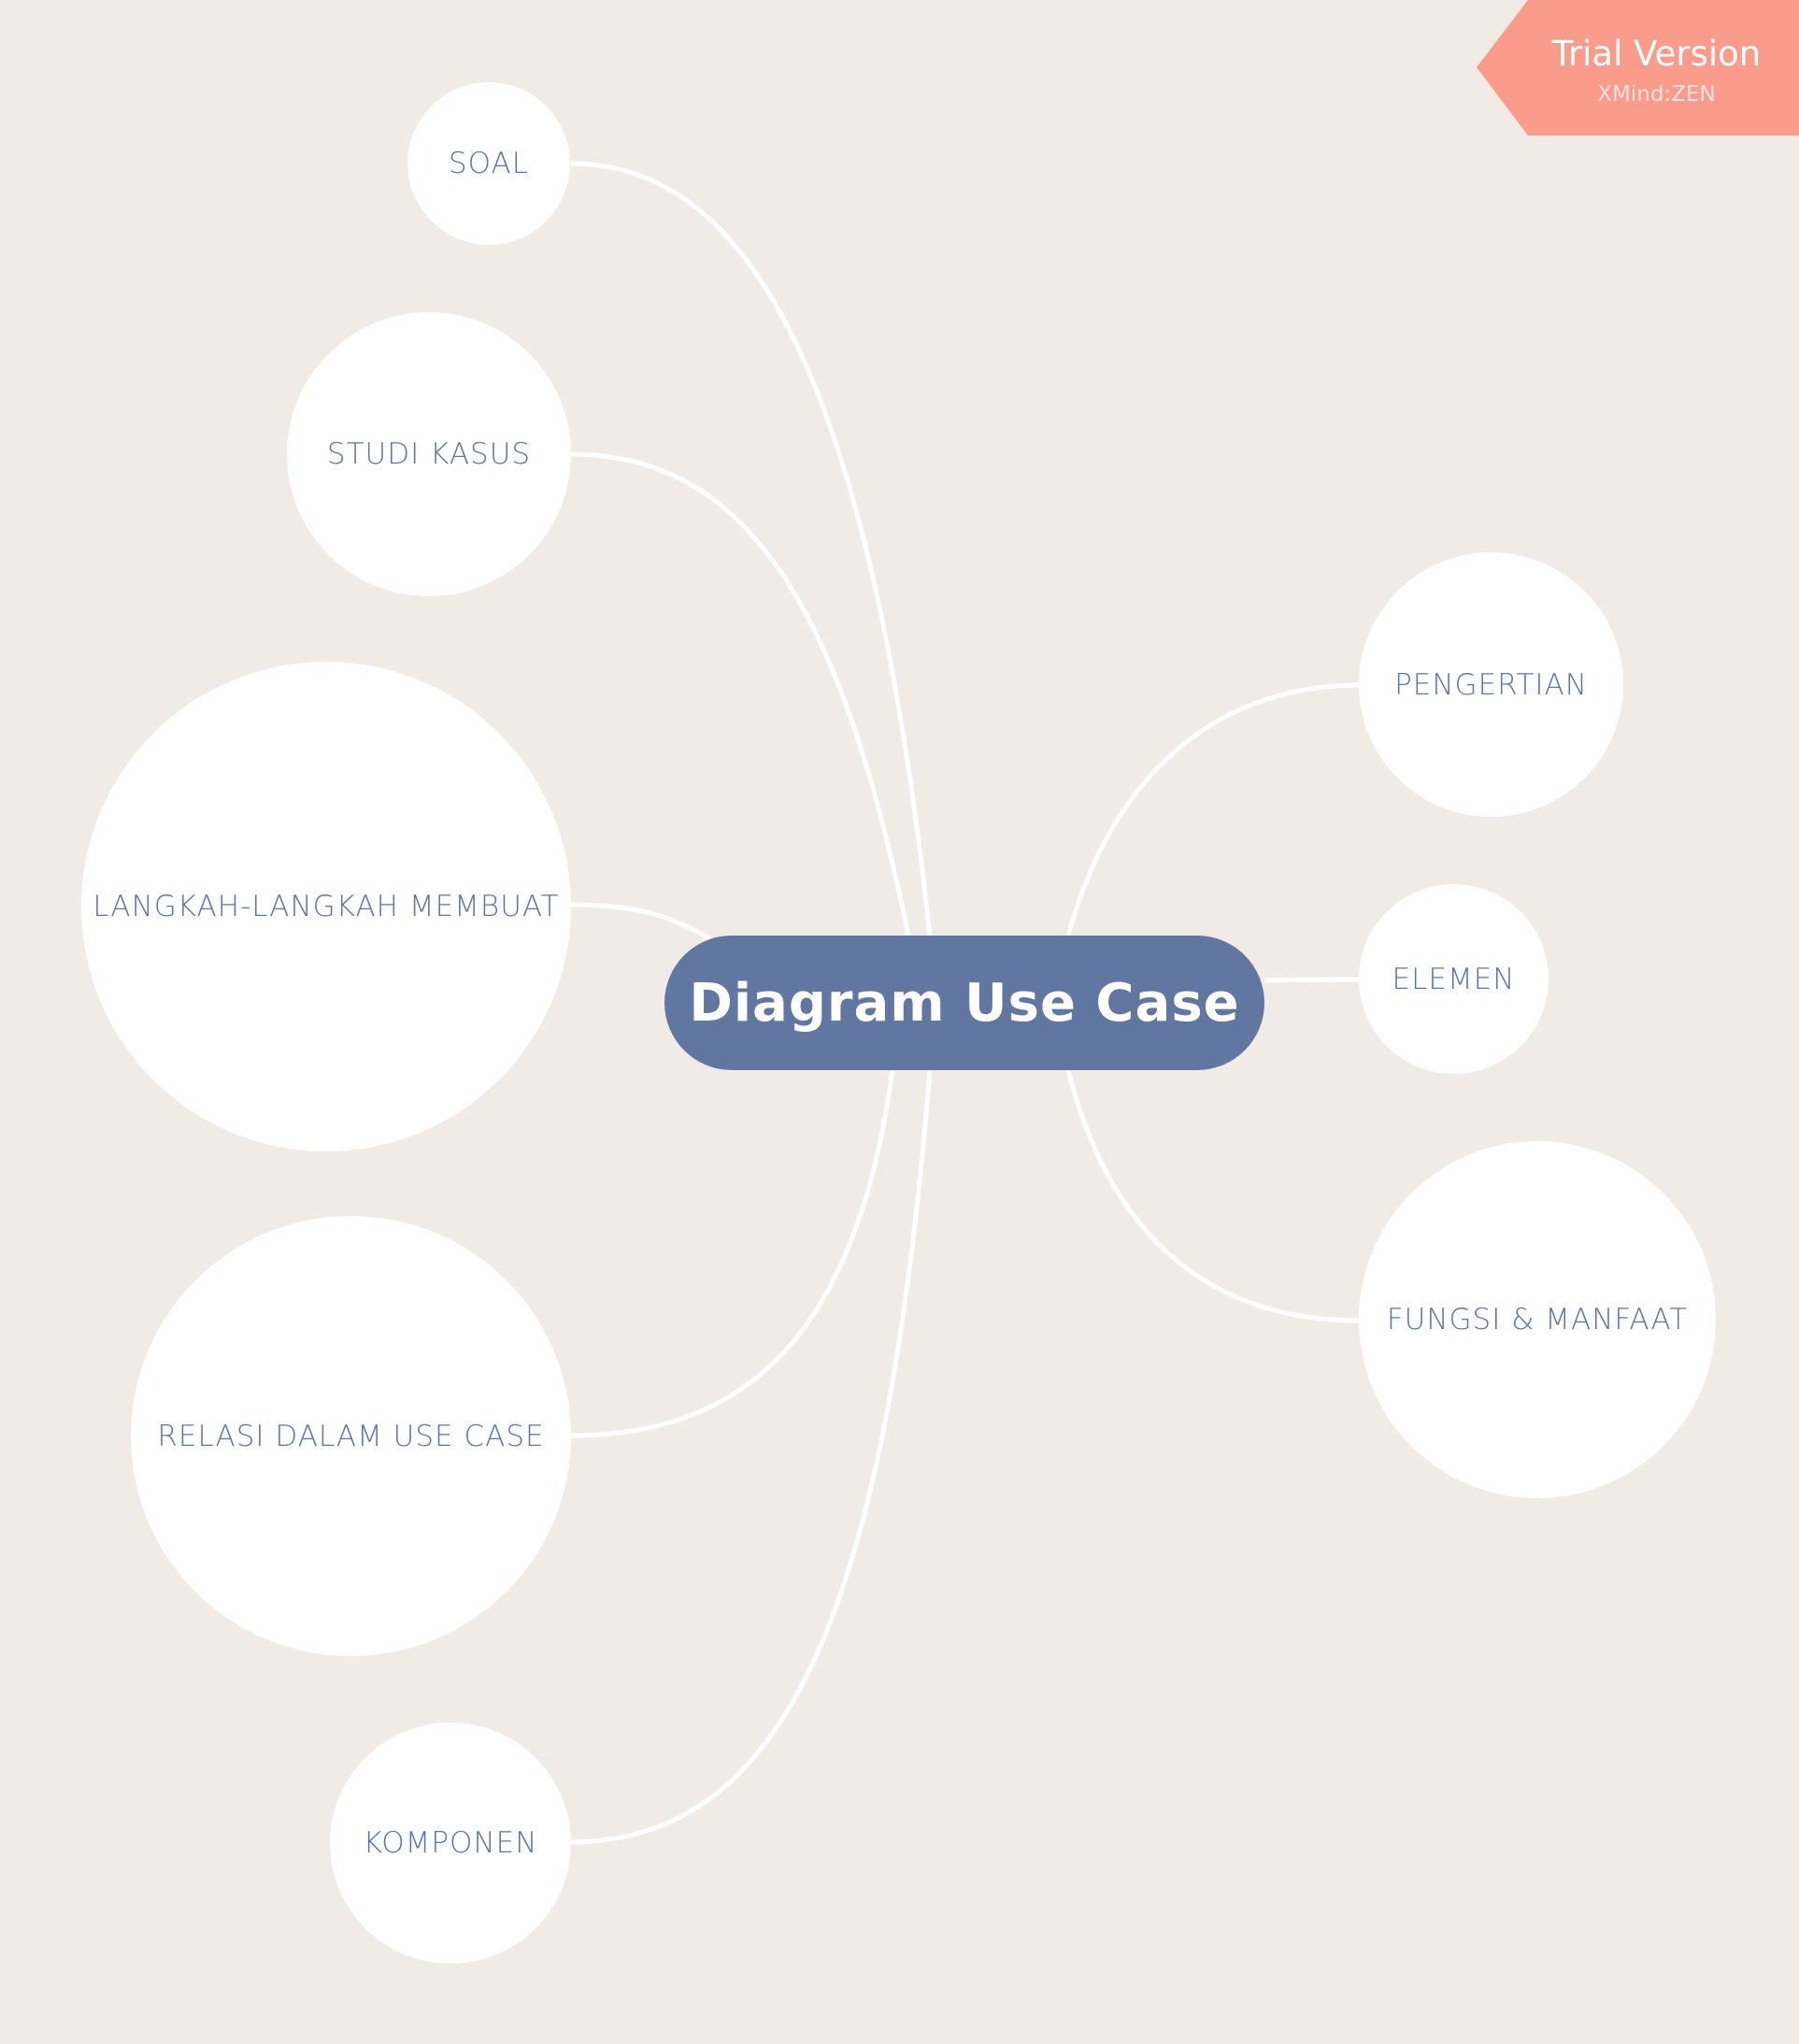 The height and width of the screenshot is (2044, 1799). Describe the element at coordinates (1213, 809) in the screenshot. I see `connector-pengertian` at that location.